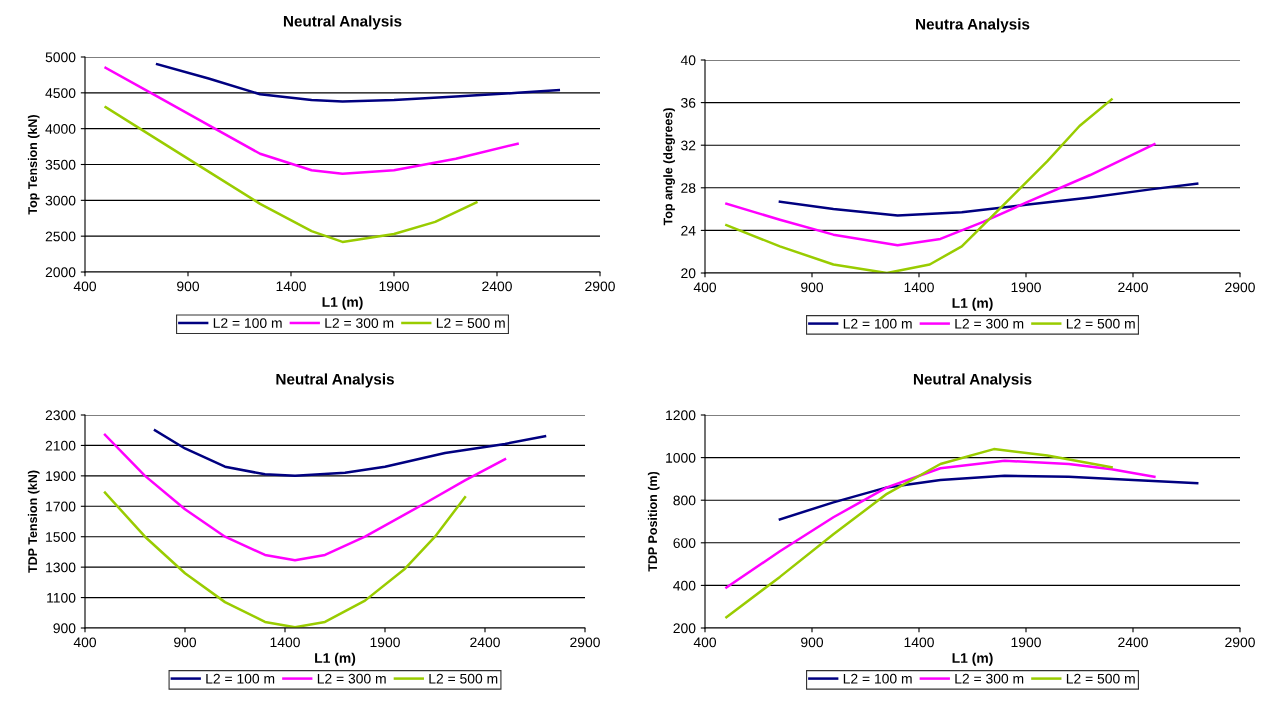  Describe the element at coordinates (688, 60) in the screenshot. I see `y-tick-label: 40` at that location.